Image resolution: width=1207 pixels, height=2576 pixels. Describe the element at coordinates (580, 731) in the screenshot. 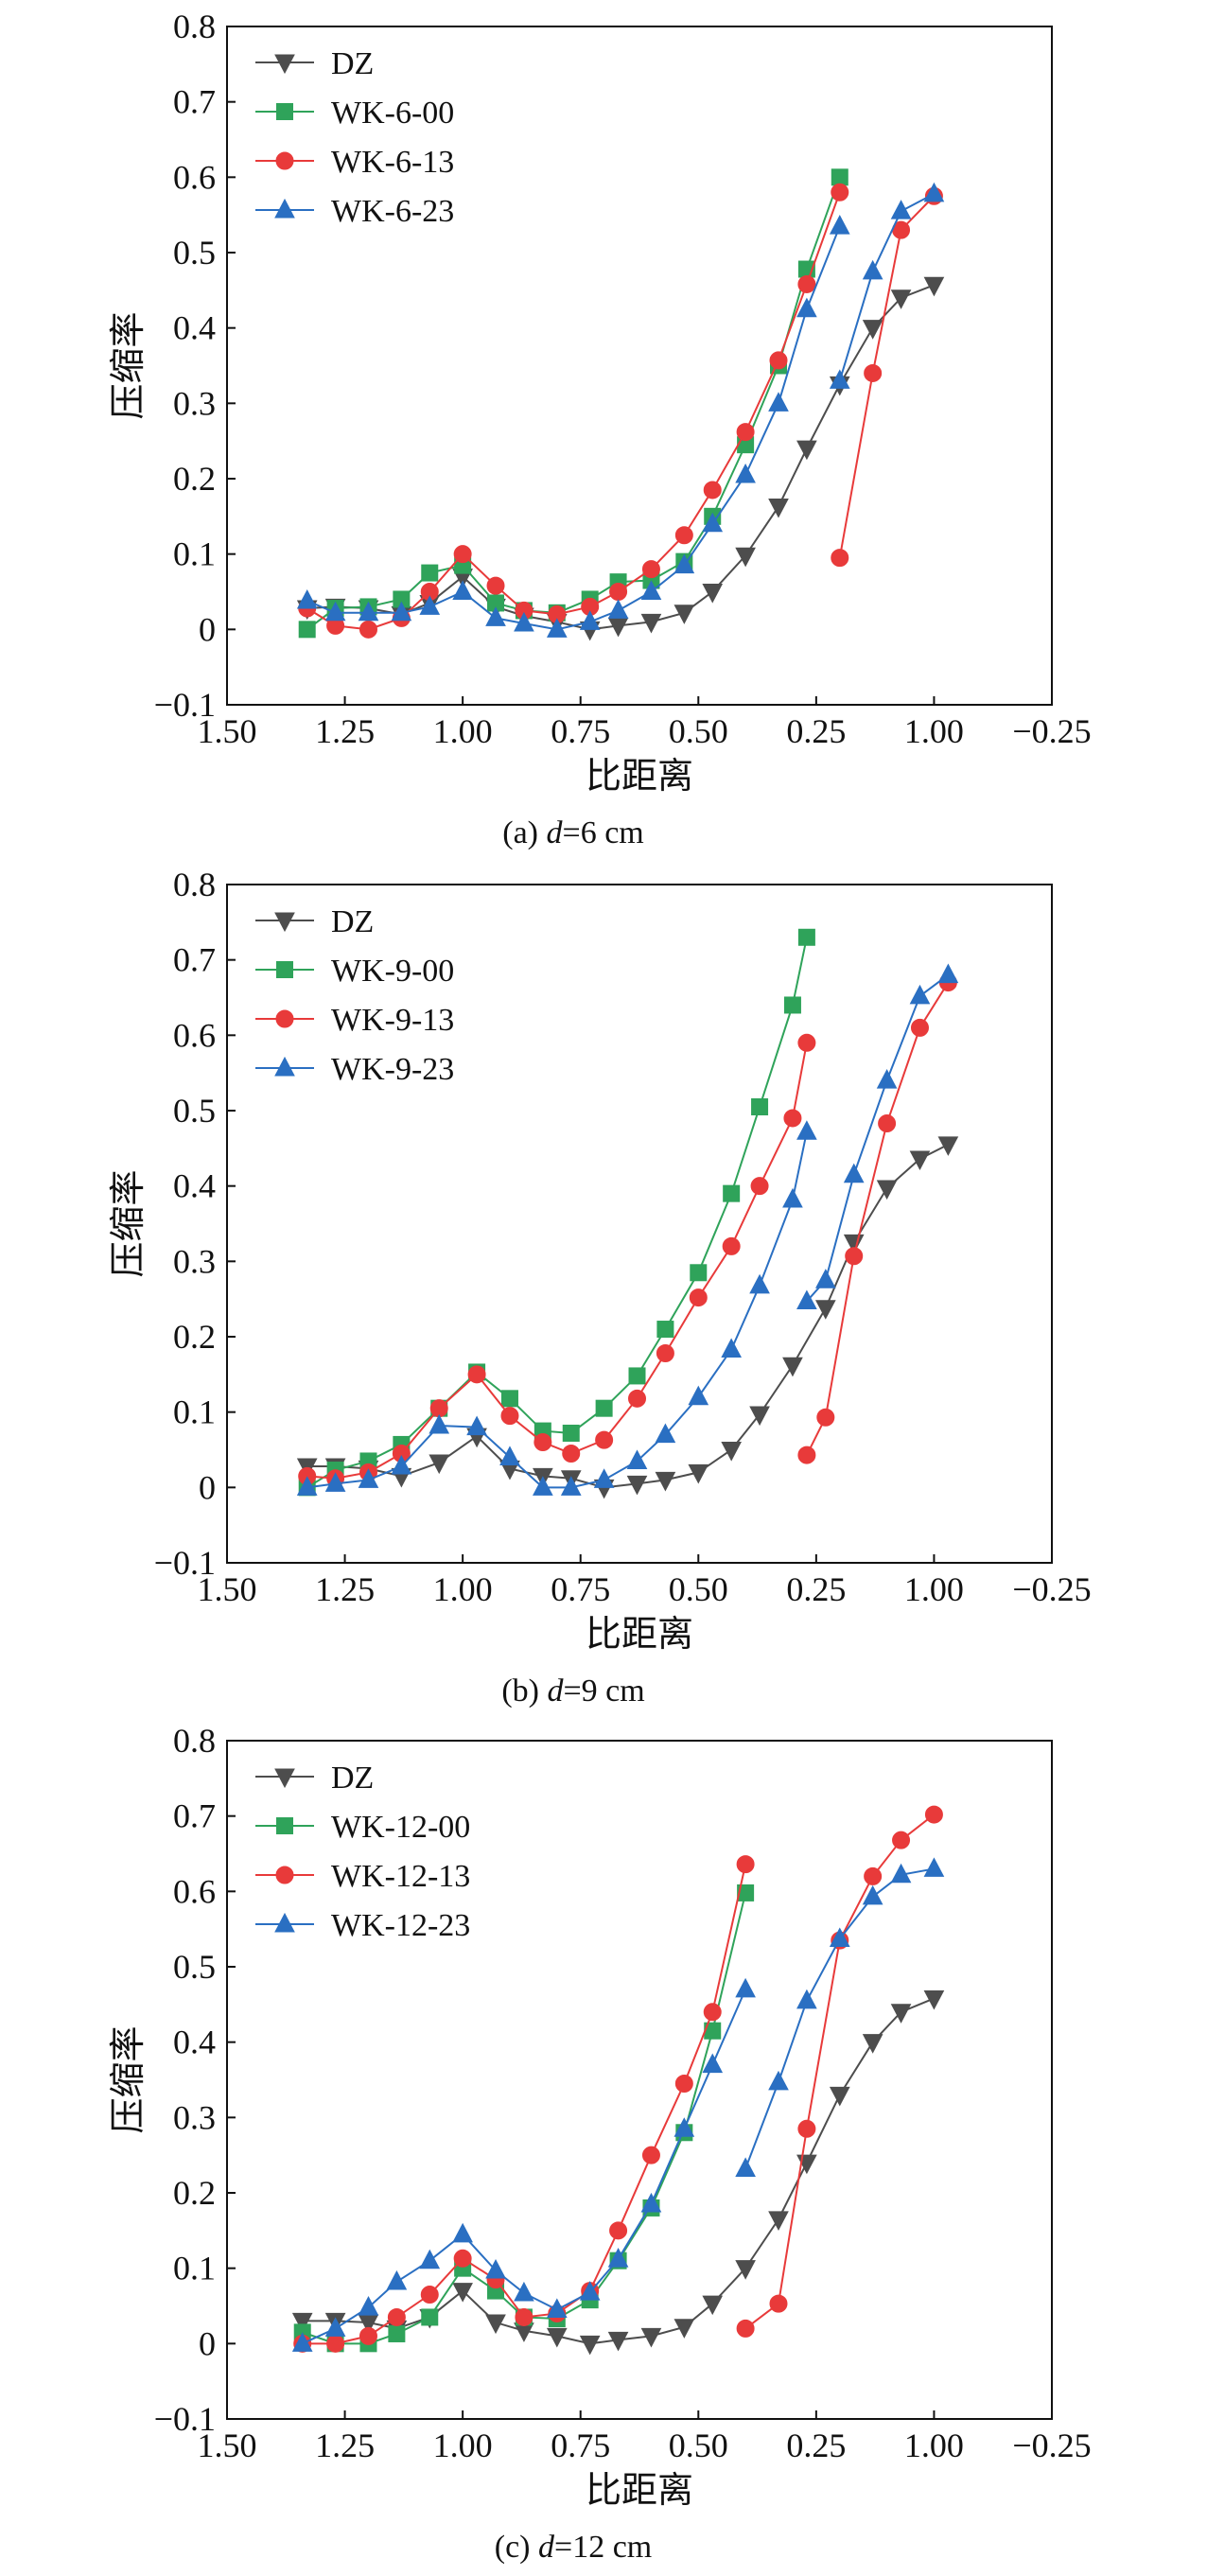

I see `x-tick-label: 0.75` at that location.